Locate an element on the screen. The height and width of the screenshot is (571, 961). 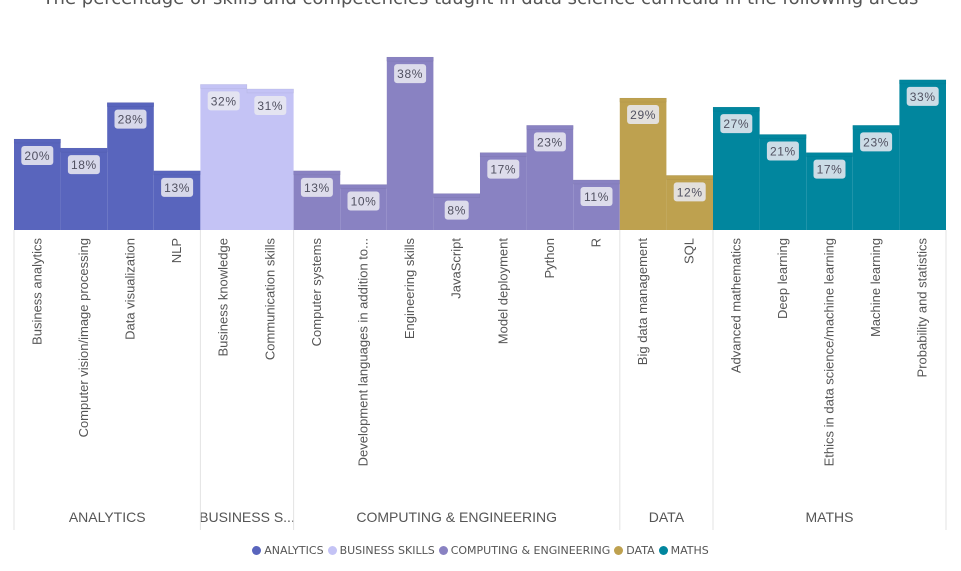
legend-item: MATHS is located at coordinates (683, 550).